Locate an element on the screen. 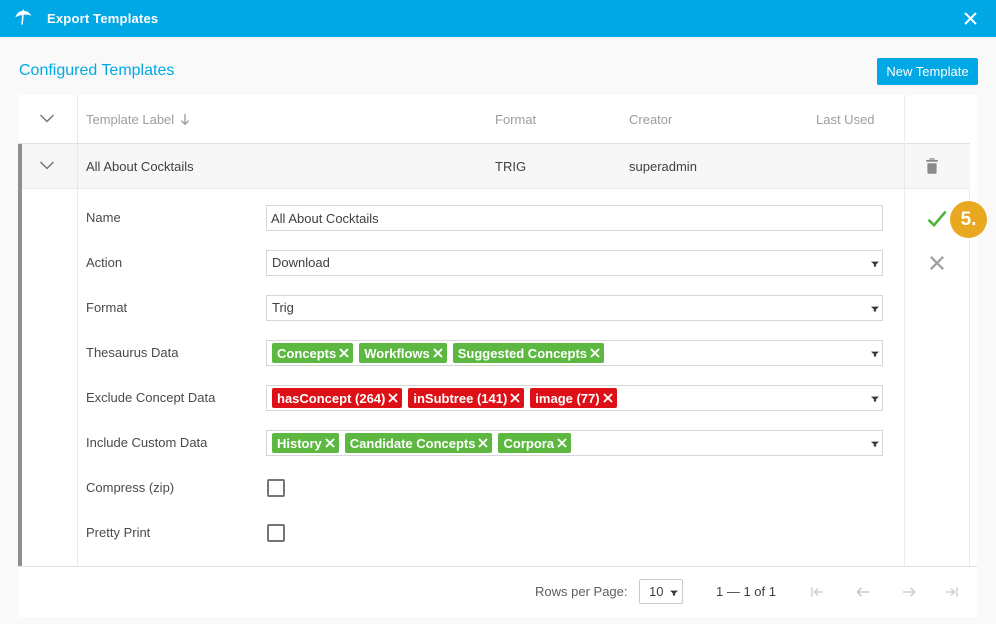 This screenshot has width=996, height=624. tag-chip: Concepts is located at coordinates (313, 353).